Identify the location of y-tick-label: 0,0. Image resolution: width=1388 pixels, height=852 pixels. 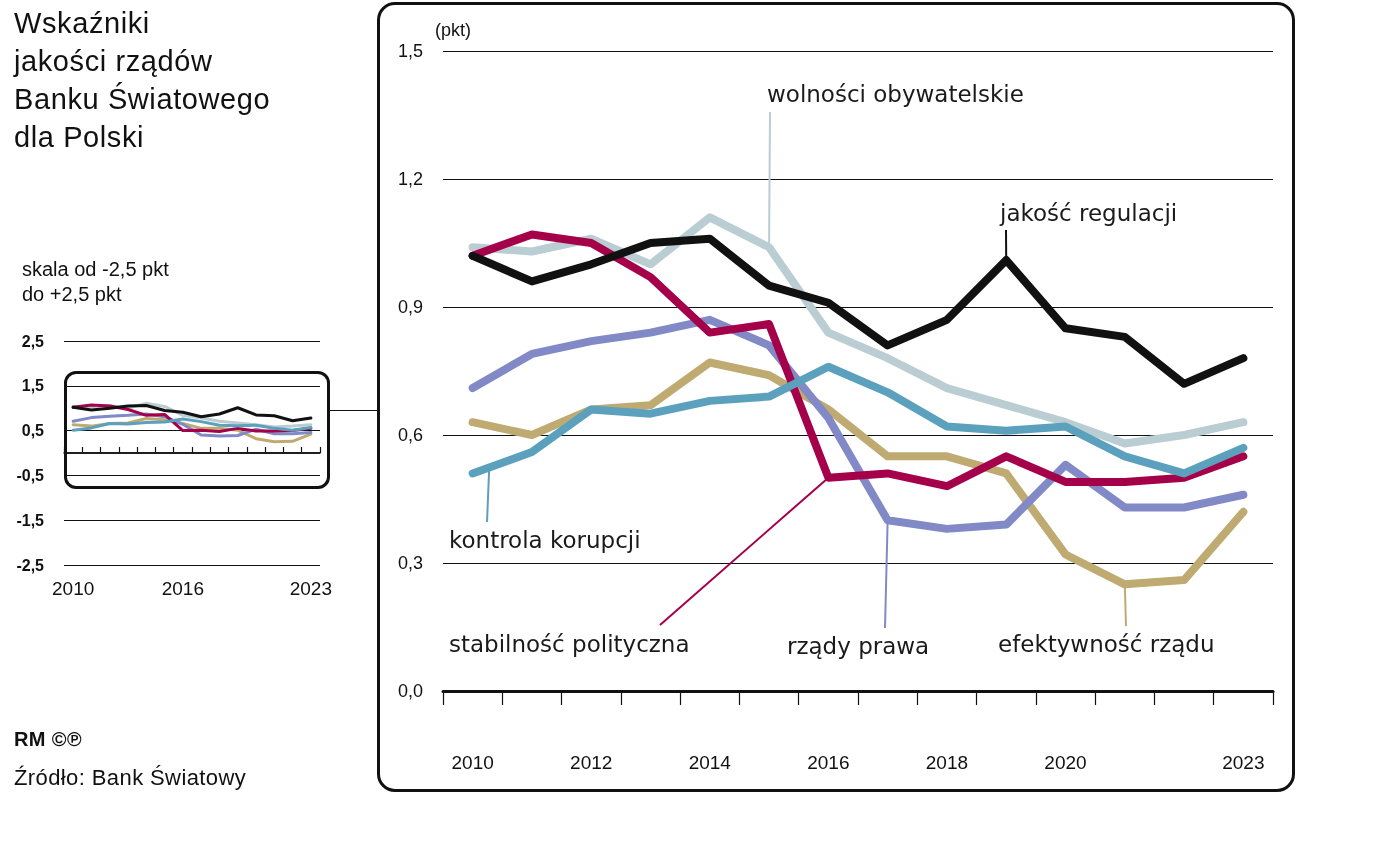
(410, 691).